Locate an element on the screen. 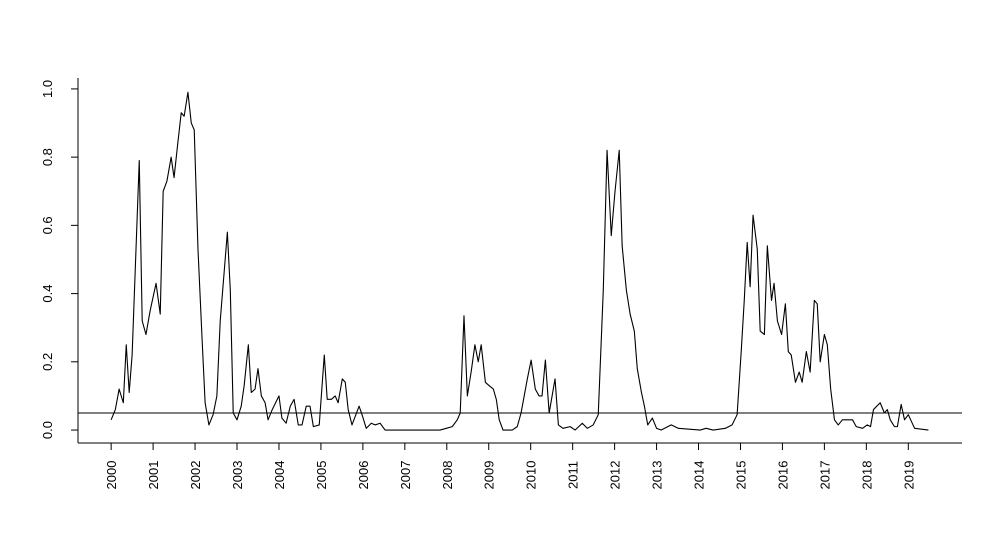 The width and height of the screenshot is (1002, 542). x-tick-label: 2011 is located at coordinates (573, 475).